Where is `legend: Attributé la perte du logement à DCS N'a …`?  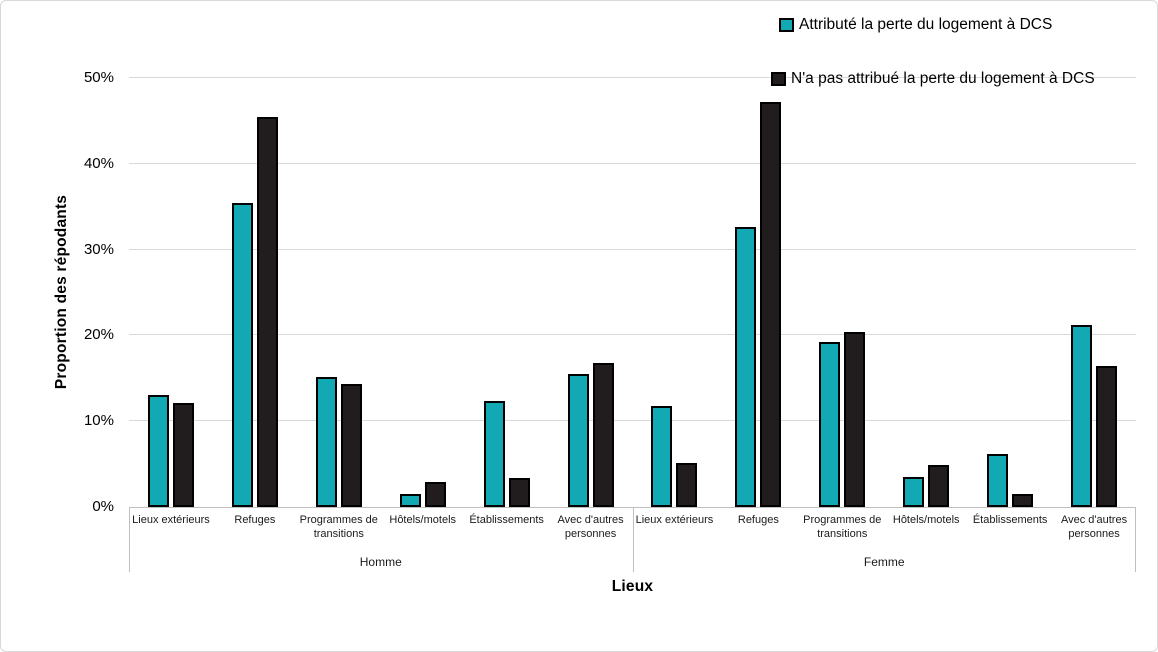
legend: Attributé la perte du logement à DCS N'a … is located at coordinates (964, 52).